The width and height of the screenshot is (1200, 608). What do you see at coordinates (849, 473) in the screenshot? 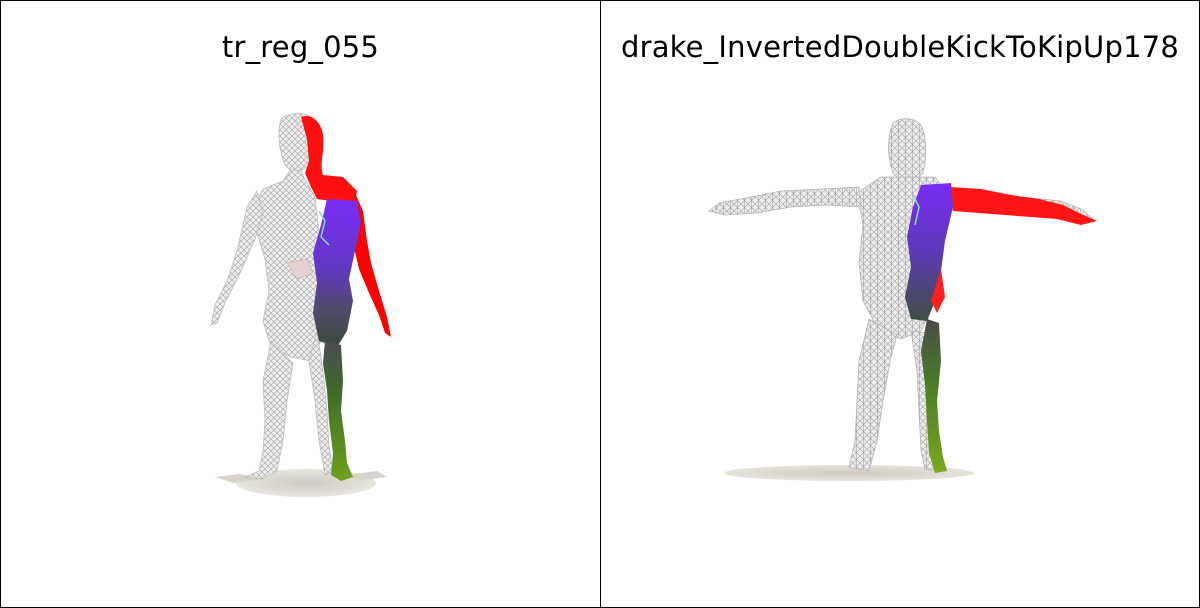
I see `floor-shadow-right` at bounding box center [849, 473].